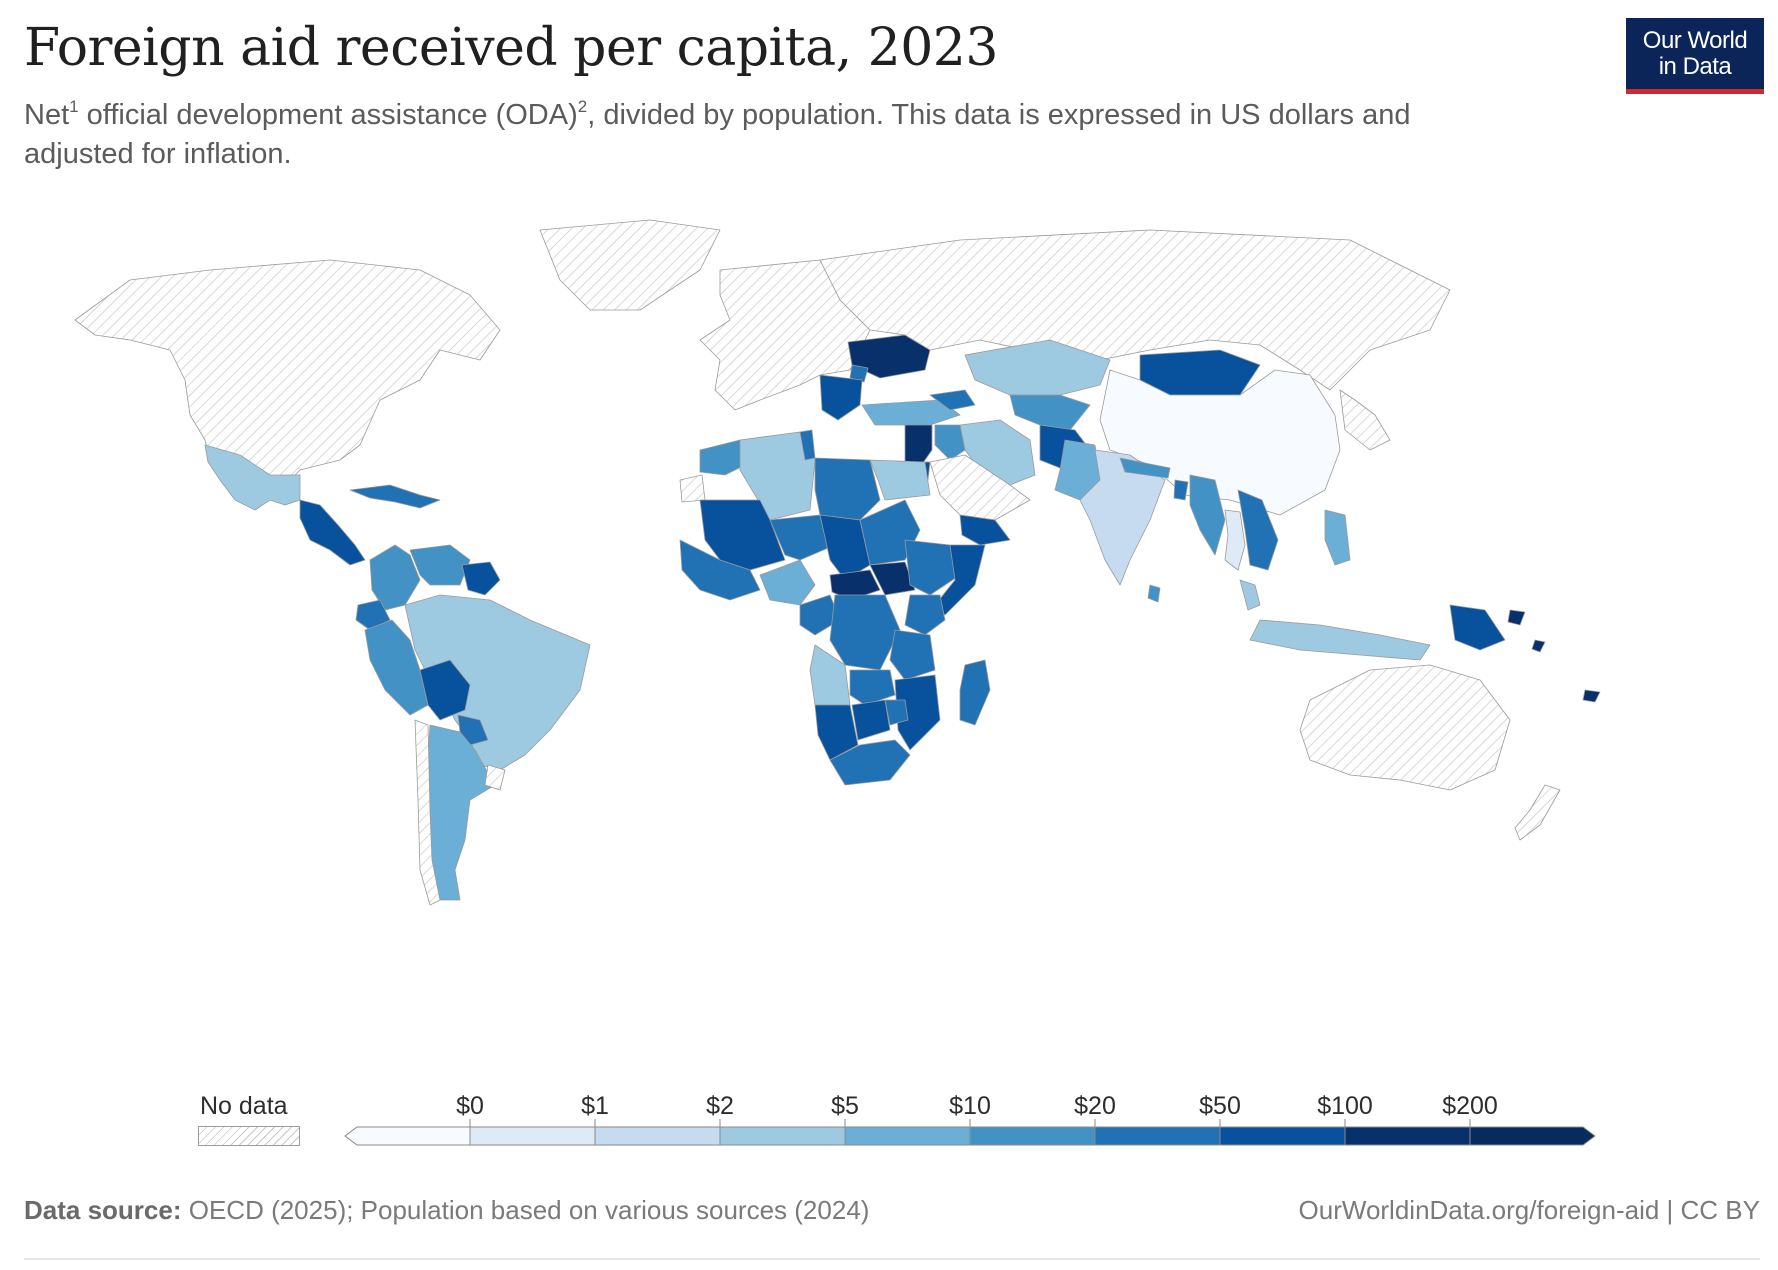 This screenshot has width=1778, height=1270. I want to click on country-zambia, so click(872, 687).